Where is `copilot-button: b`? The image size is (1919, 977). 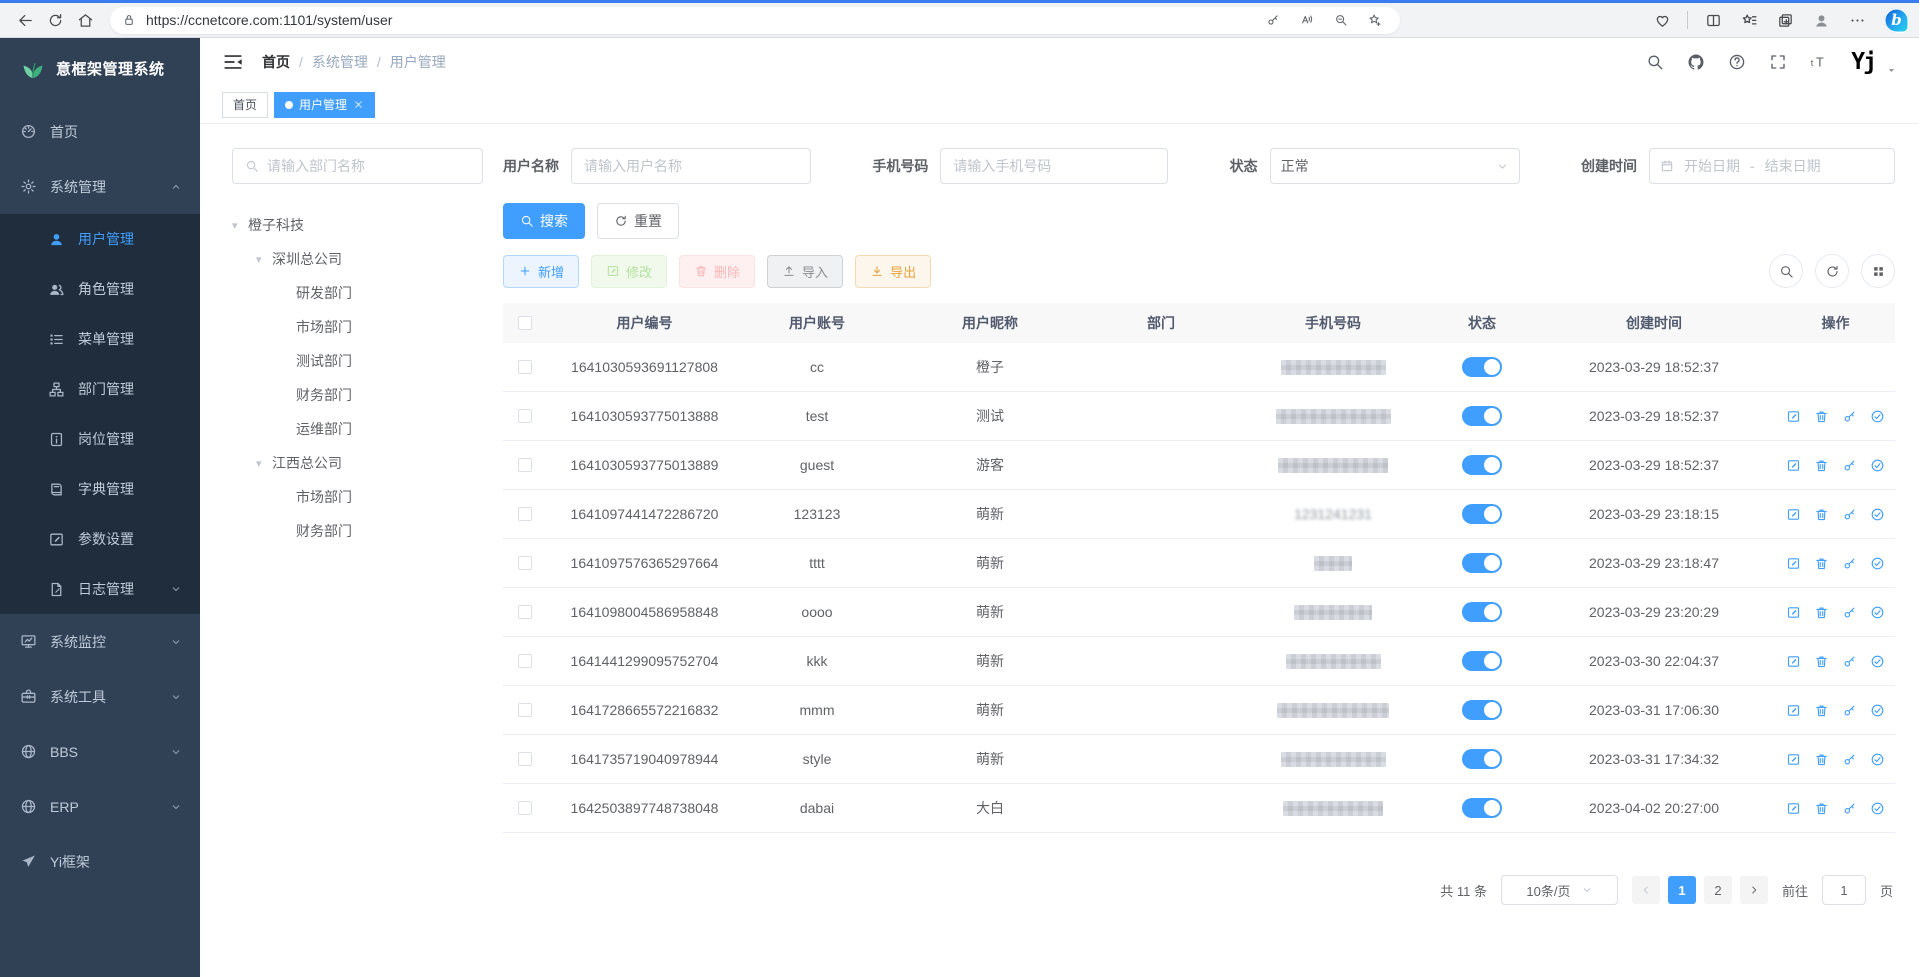 copilot-button: b is located at coordinates (1896, 20).